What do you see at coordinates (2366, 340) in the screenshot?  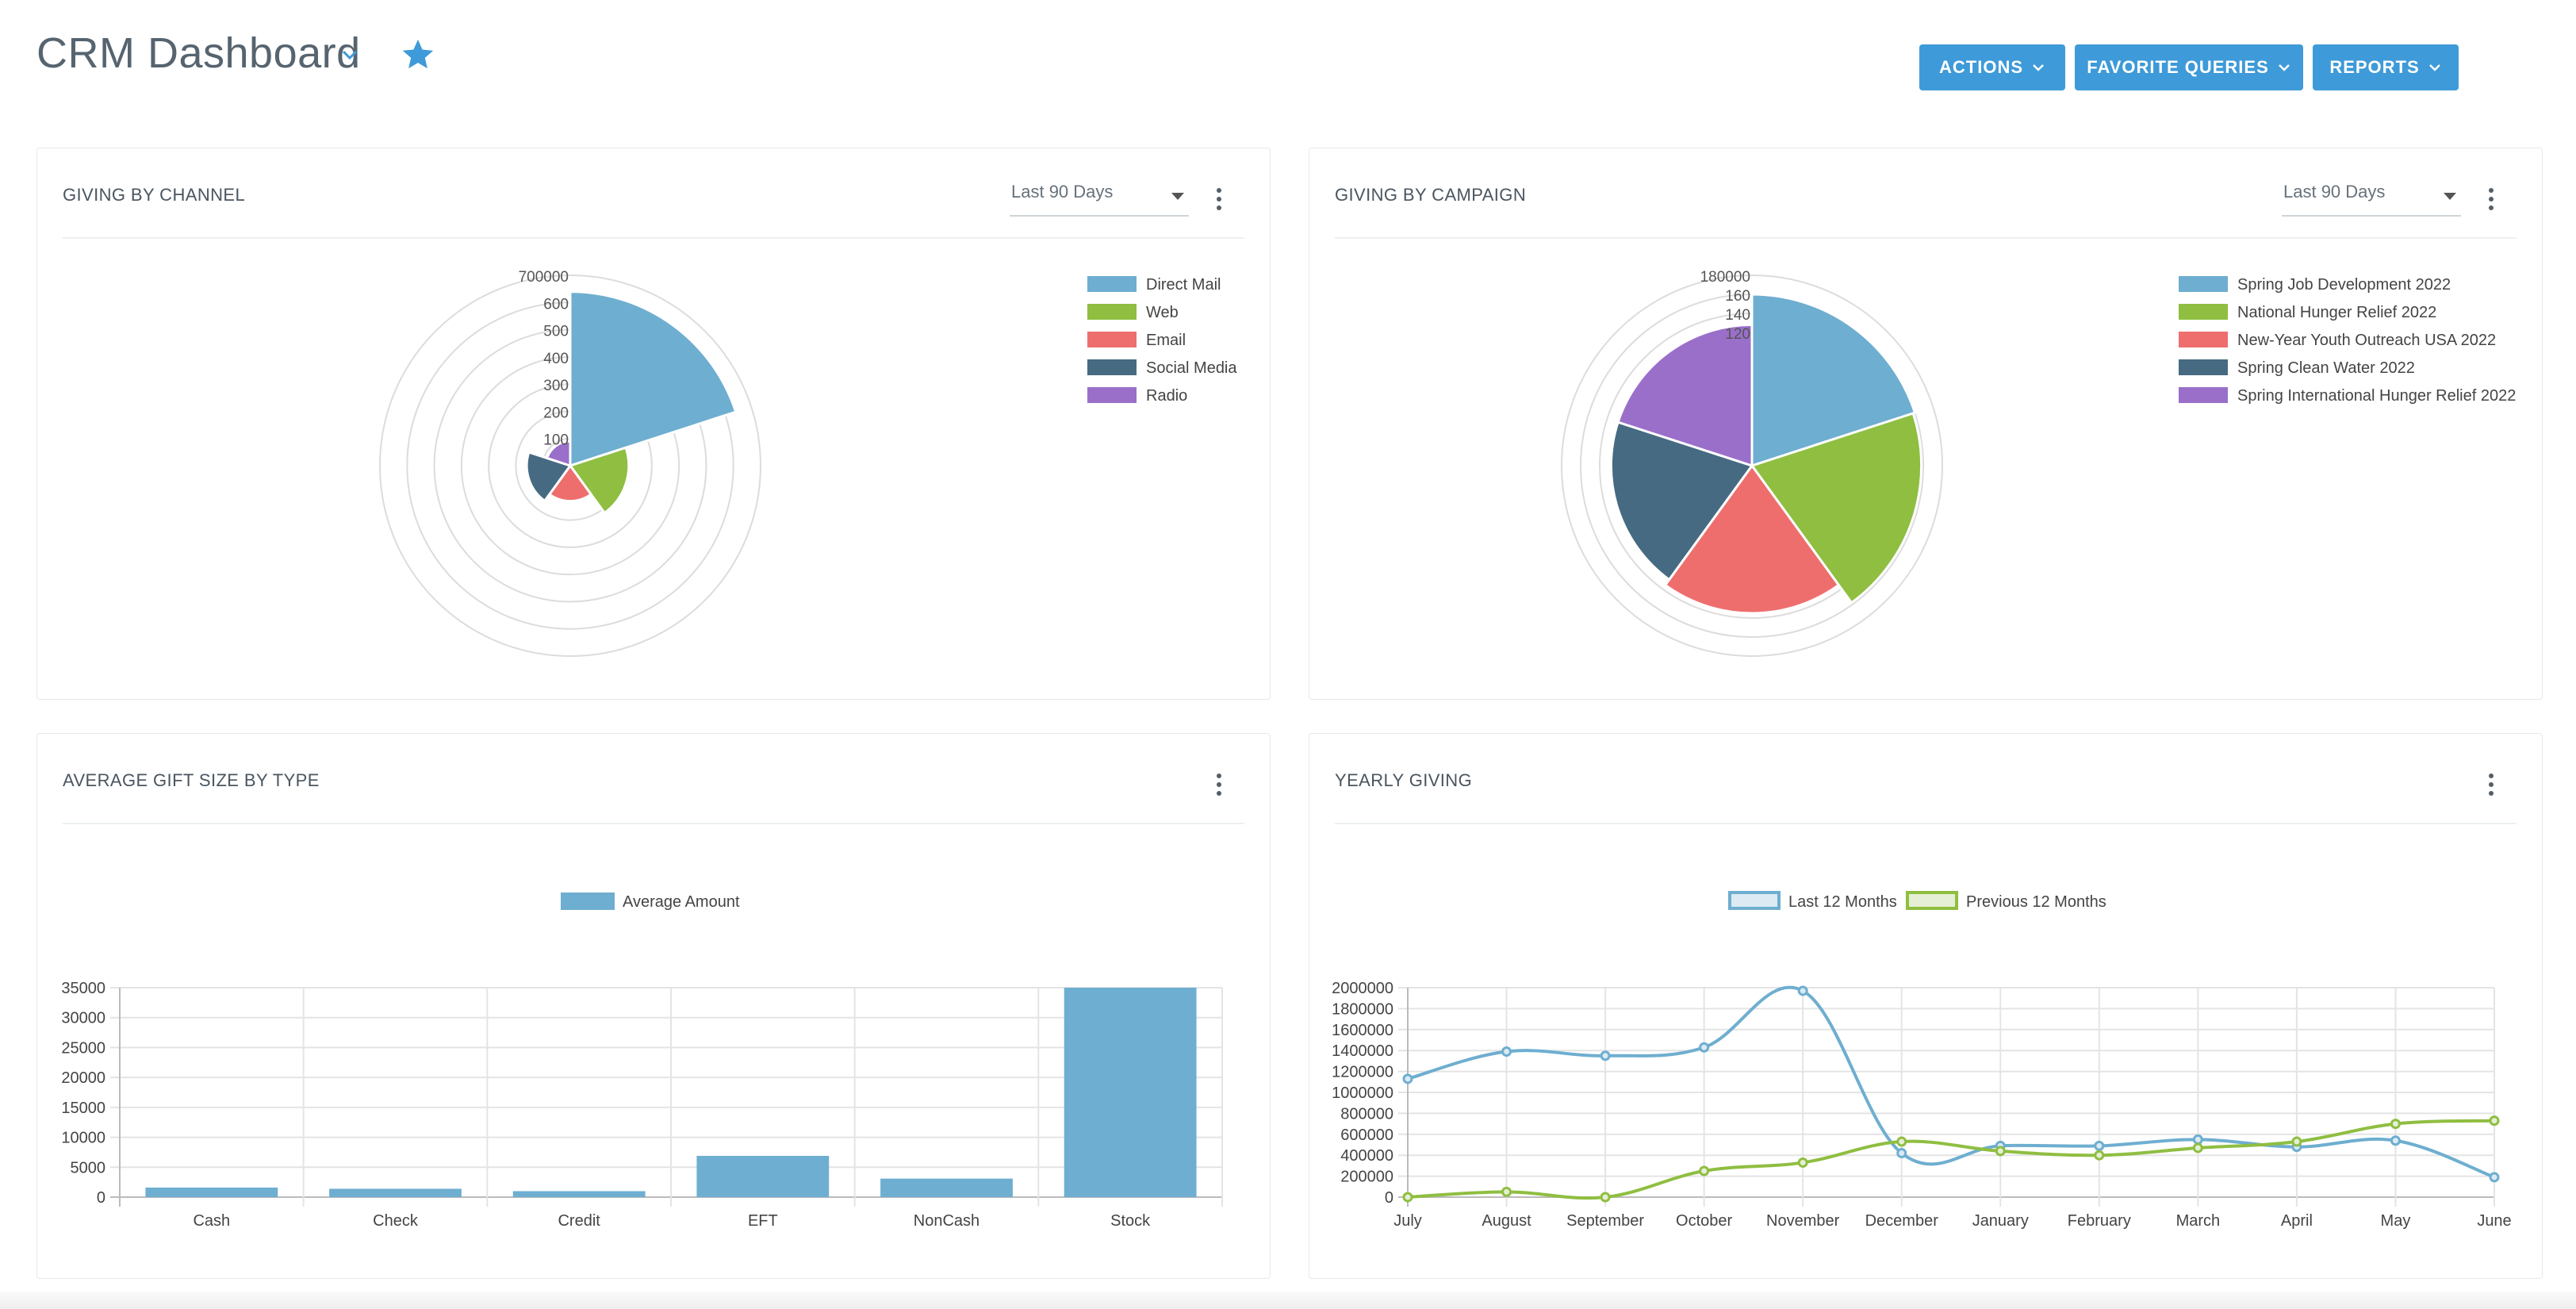 I see `legend-label: New-Year Youth Outreach USA 2022` at bounding box center [2366, 340].